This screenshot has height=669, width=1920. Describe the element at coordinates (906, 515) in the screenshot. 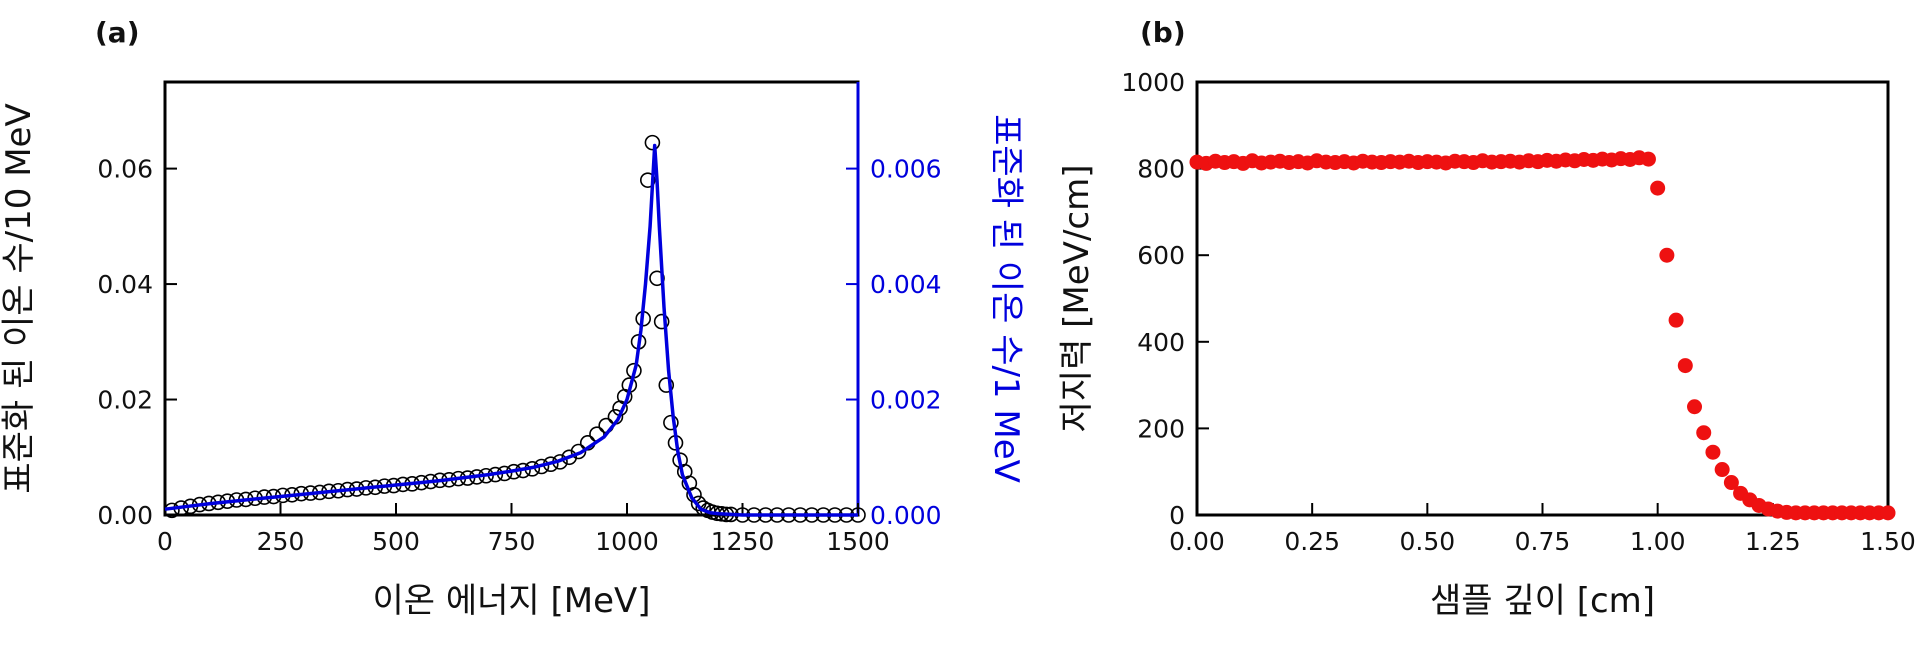

I see `y2-tick-label: 0.000` at that location.